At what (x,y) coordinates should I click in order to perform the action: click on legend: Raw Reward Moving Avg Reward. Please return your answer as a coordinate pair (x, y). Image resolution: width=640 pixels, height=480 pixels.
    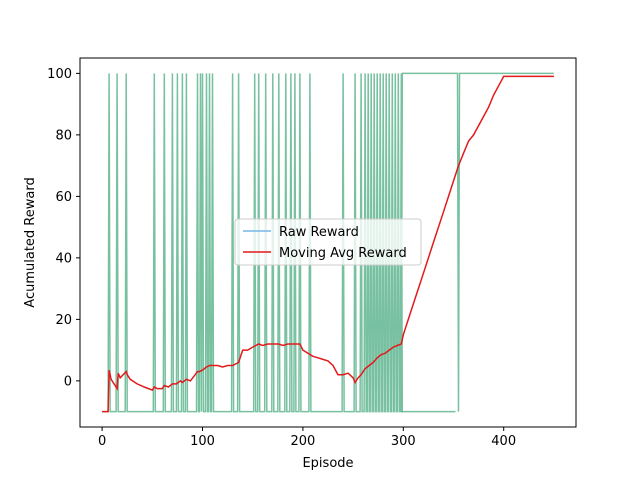
    Looking at the image, I should click on (328, 242).